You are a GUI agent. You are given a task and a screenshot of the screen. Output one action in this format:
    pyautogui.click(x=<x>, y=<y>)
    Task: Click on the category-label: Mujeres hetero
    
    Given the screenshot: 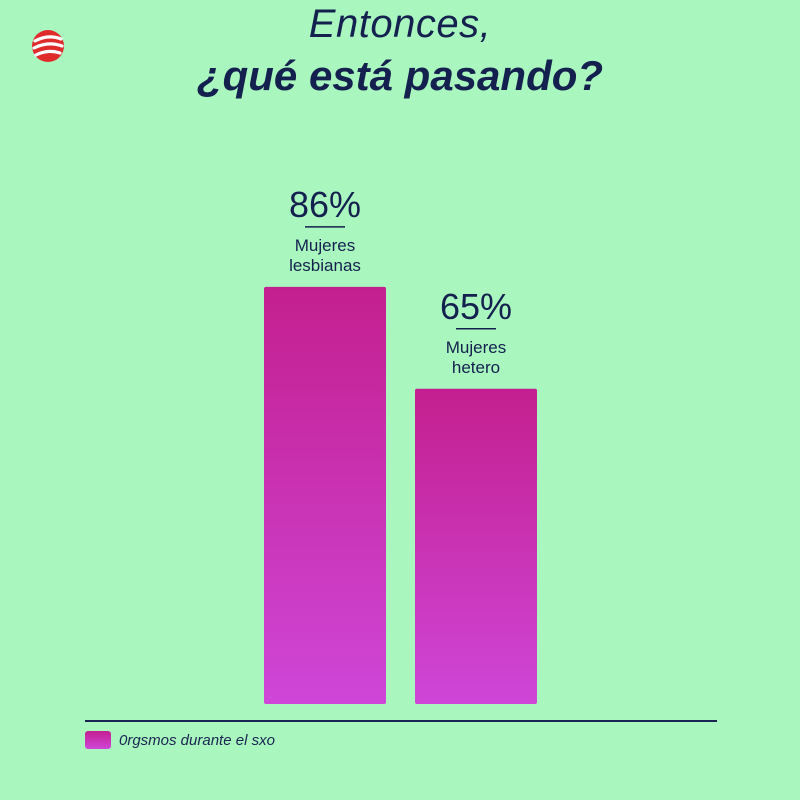 What is the action you would take?
    pyautogui.click(x=476, y=357)
    